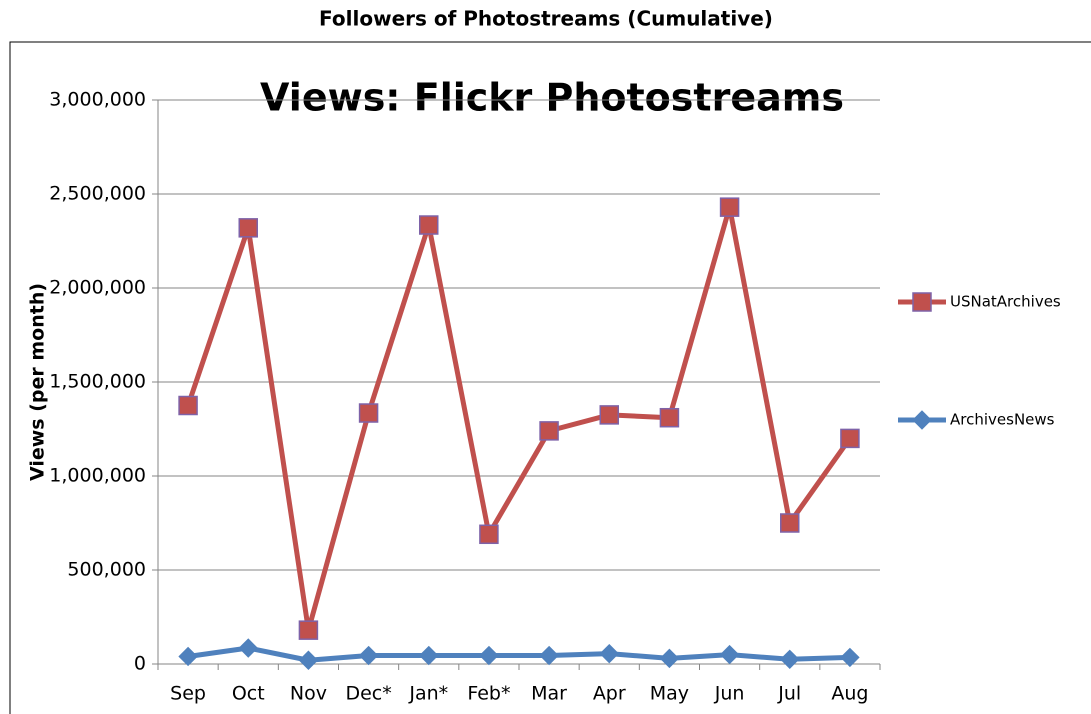 This screenshot has width=1091, height=714. I want to click on y-tick-label: 1,000,000, so click(97, 476).